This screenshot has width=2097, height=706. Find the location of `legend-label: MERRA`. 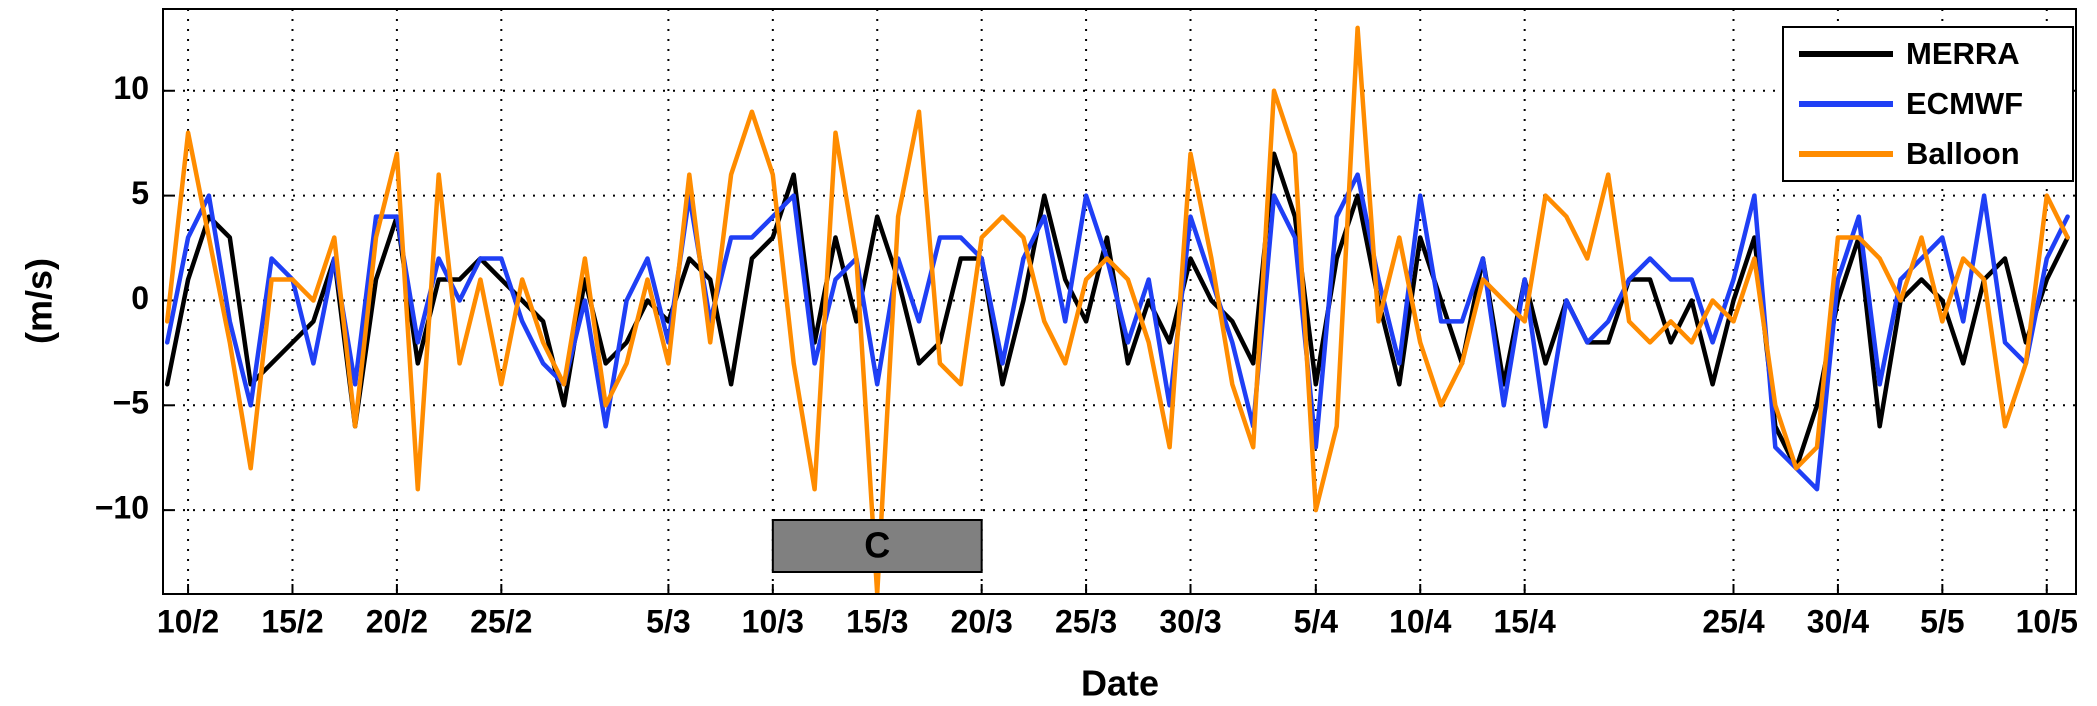

legend-label: MERRA is located at coordinates (1963, 53).